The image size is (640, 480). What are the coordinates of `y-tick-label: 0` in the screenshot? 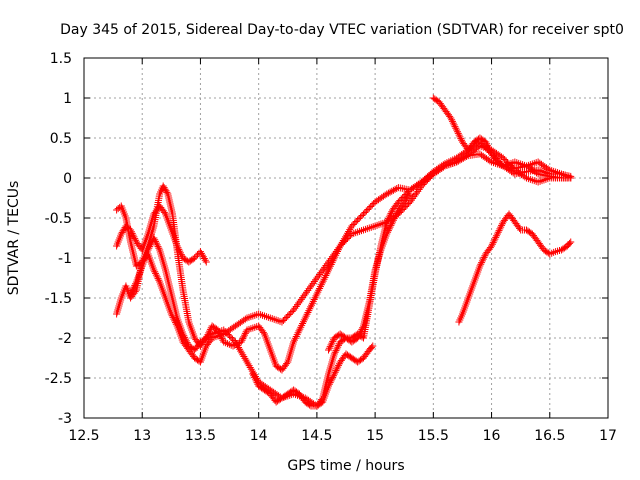 It's located at (67, 179).